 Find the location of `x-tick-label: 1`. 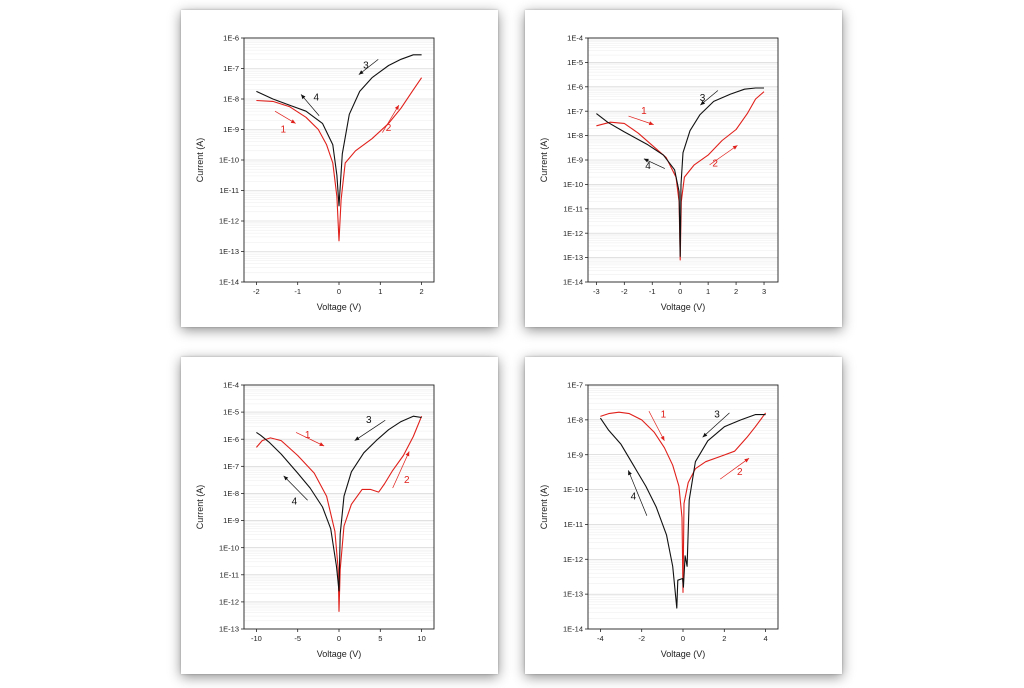

x-tick-label: 1 is located at coordinates (708, 291).